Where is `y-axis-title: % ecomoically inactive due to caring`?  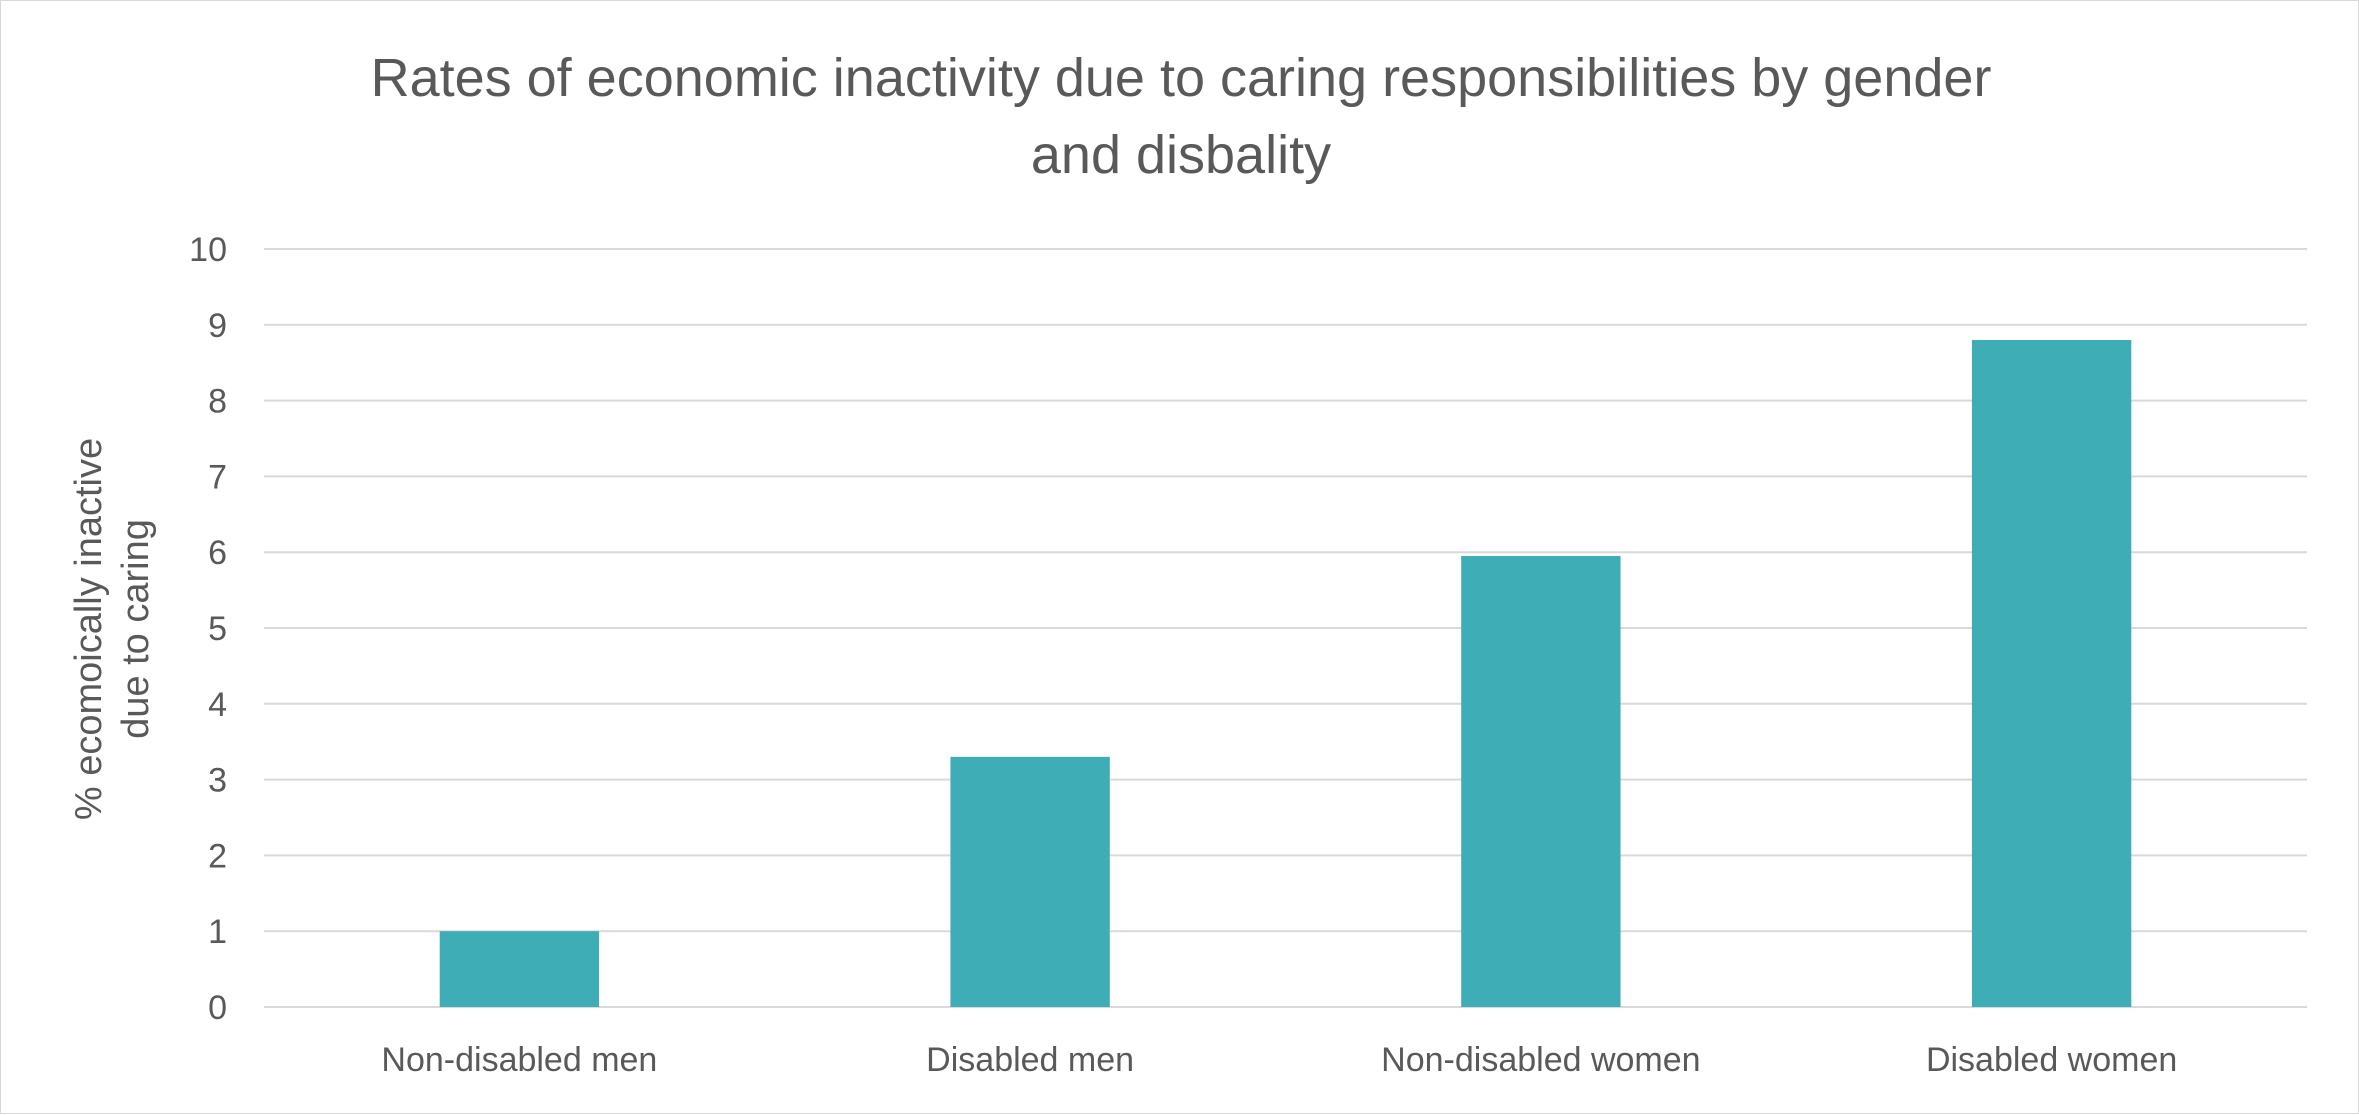
y-axis-title: % ecomoically inactive due to caring is located at coordinates (112, 629).